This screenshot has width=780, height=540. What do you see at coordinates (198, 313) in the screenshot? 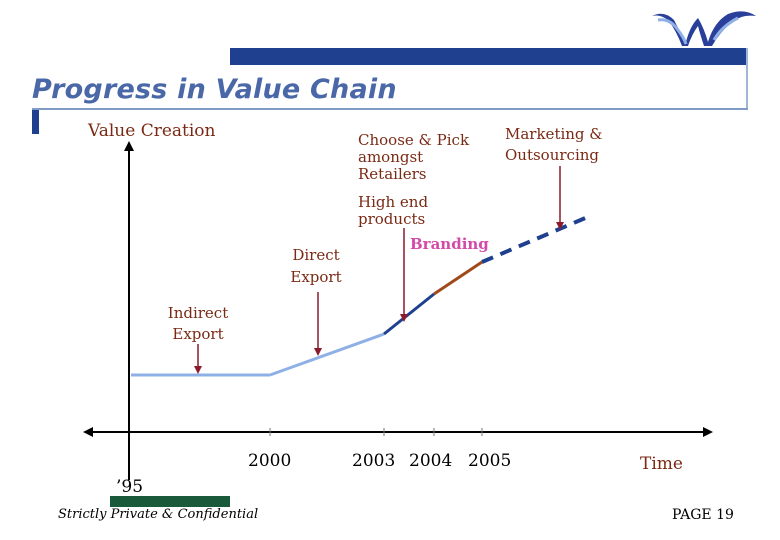
I see `stage-indirect-export-line1: Indirect` at bounding box center [198, 313].